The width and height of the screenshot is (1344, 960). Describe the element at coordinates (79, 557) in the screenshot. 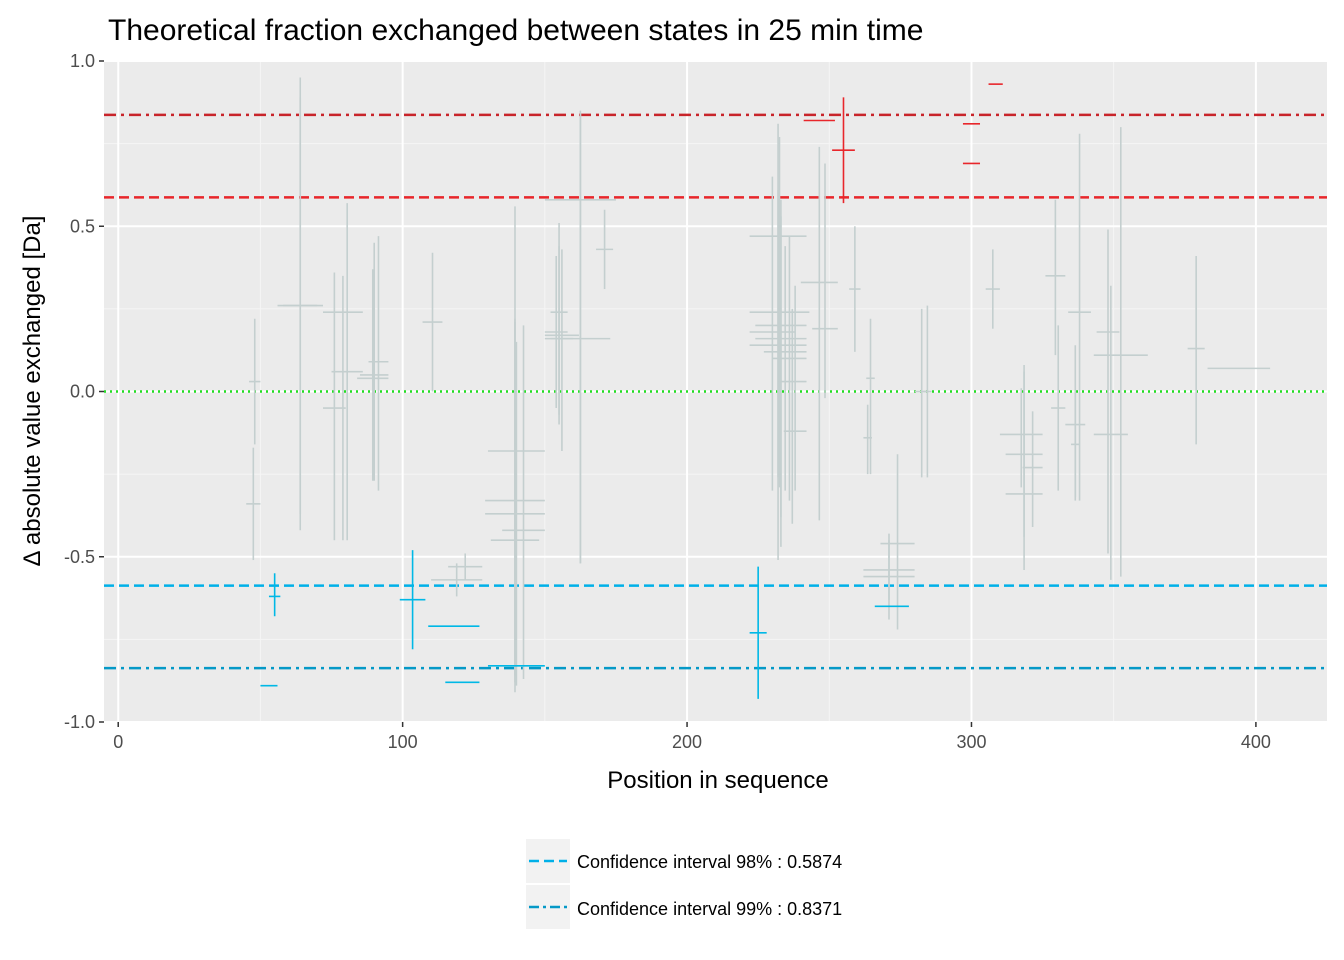

I see `y-tick-label: -0.5` at that location.